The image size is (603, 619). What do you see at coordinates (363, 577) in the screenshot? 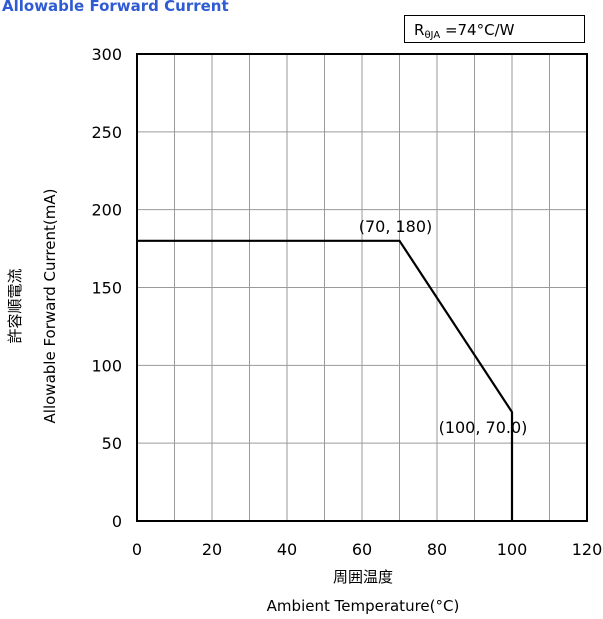
I see `x-axis-label-jp: 周囲温度` at bounding box center [363, 577].